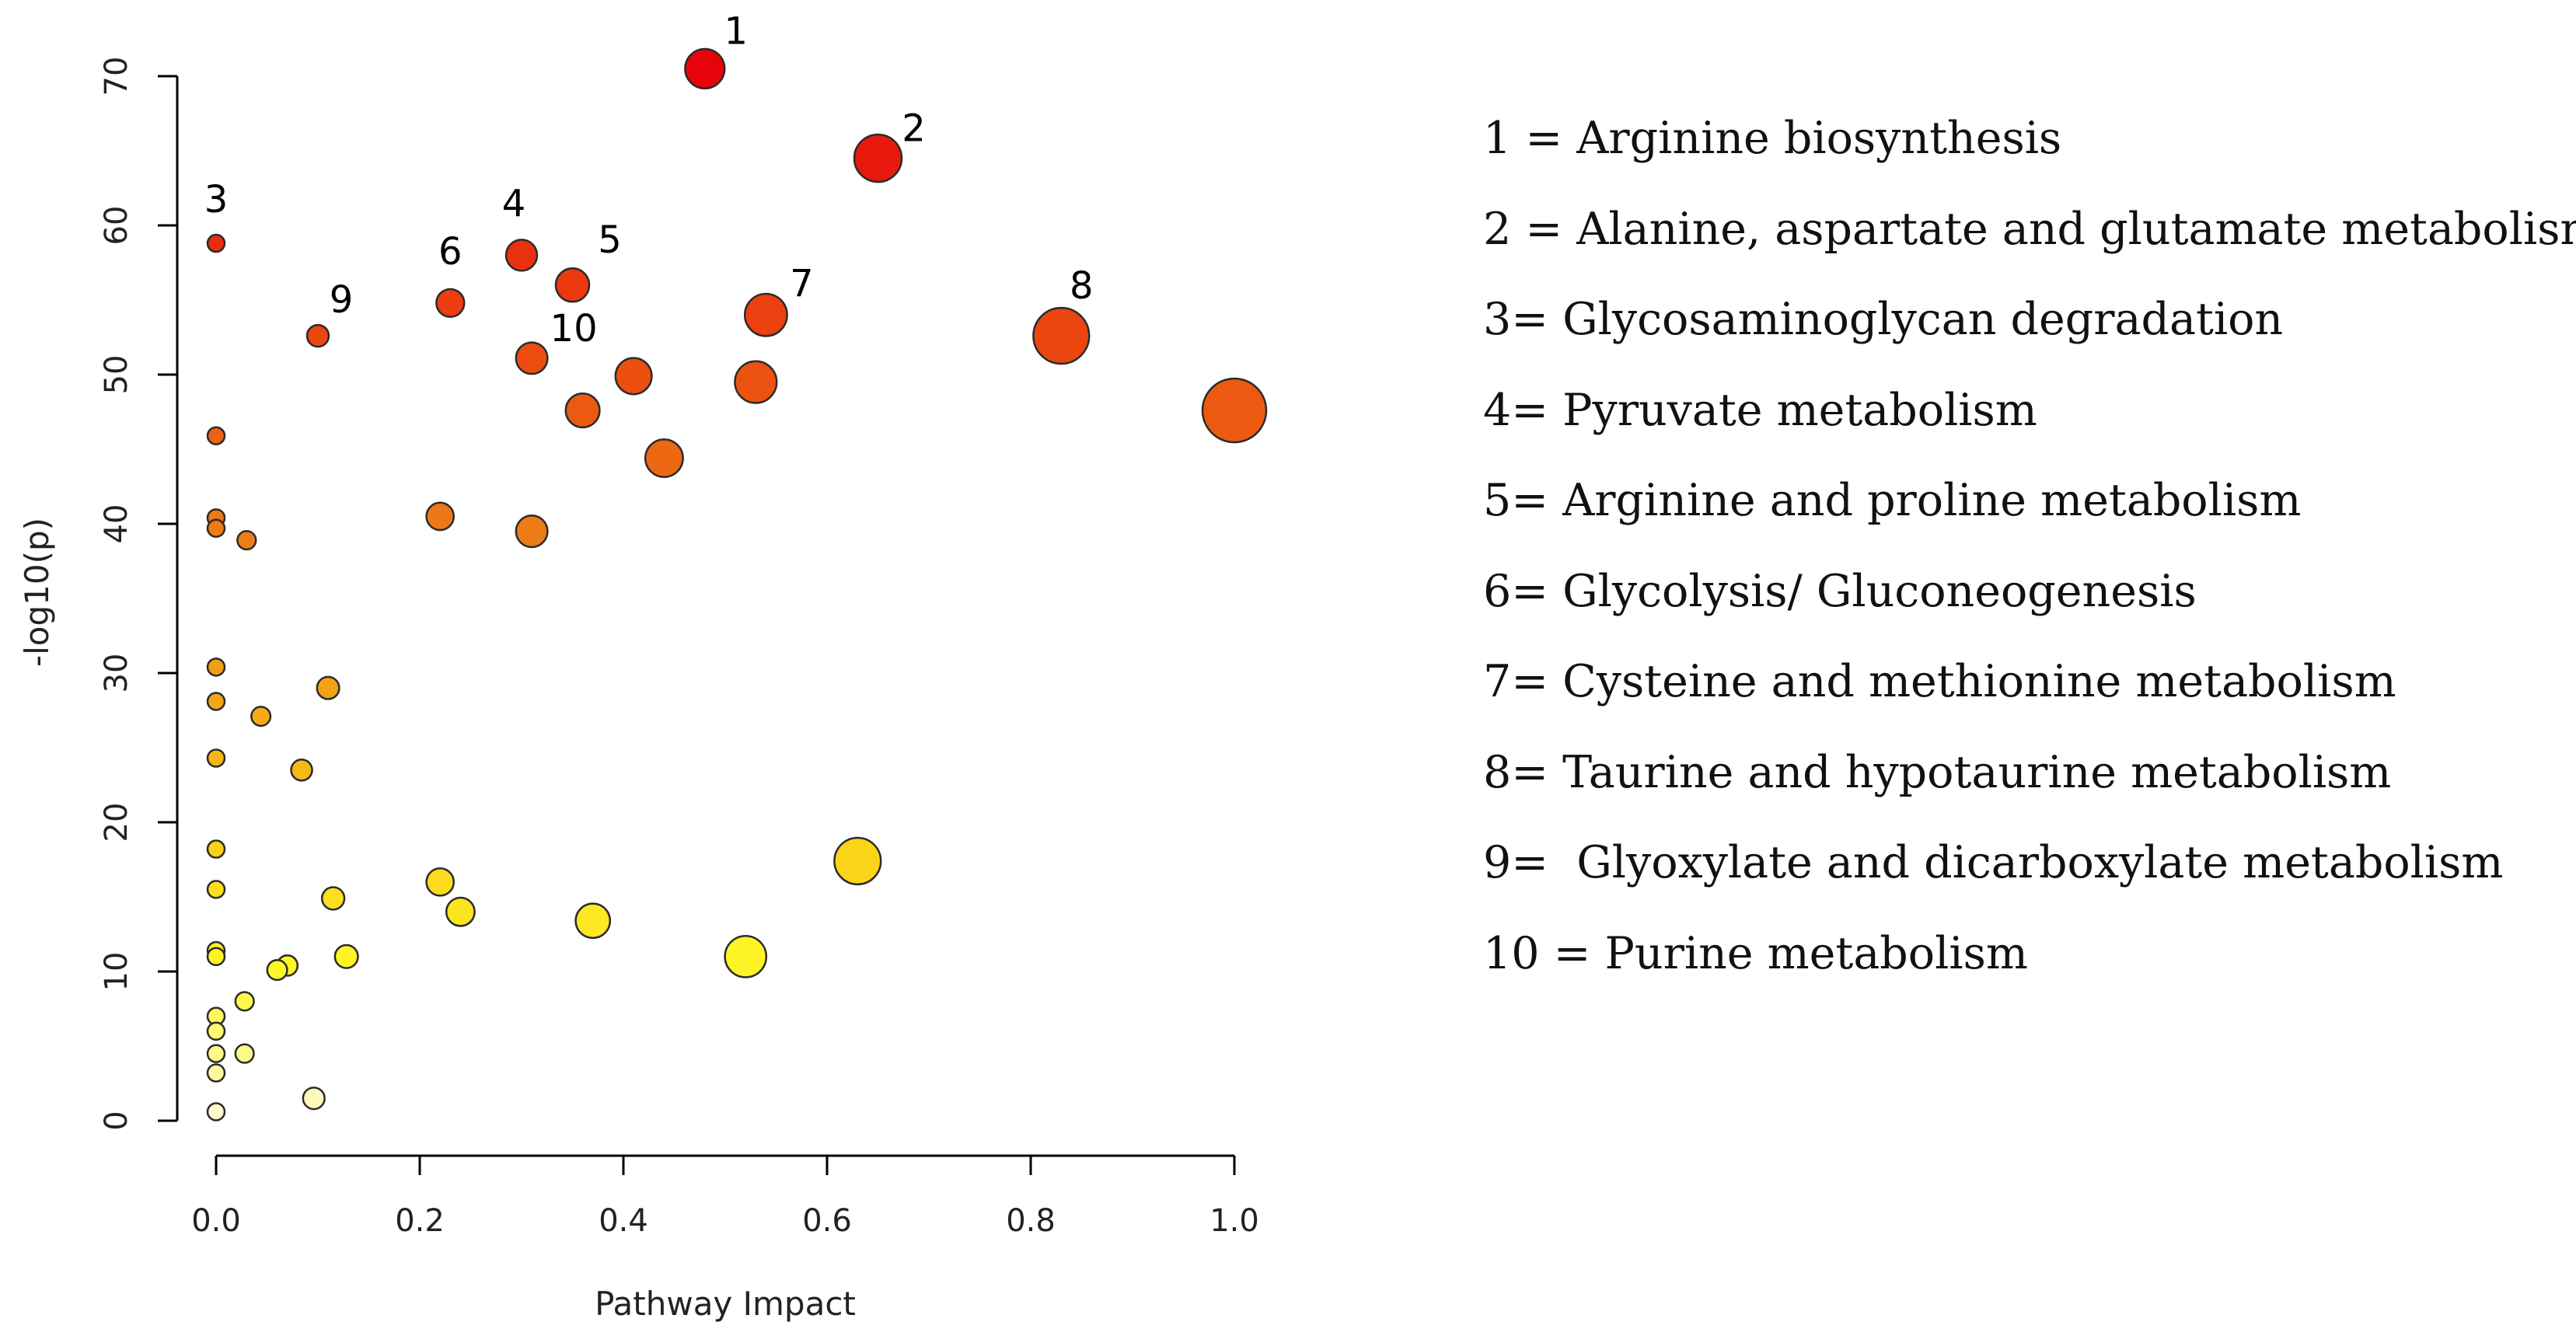  What do you see at coordinates (1840, 591) in the screenshot?
I see `legend-item: 6= Glycolysis/ Gluconeogenesis` at bounding box center [1840, 591].